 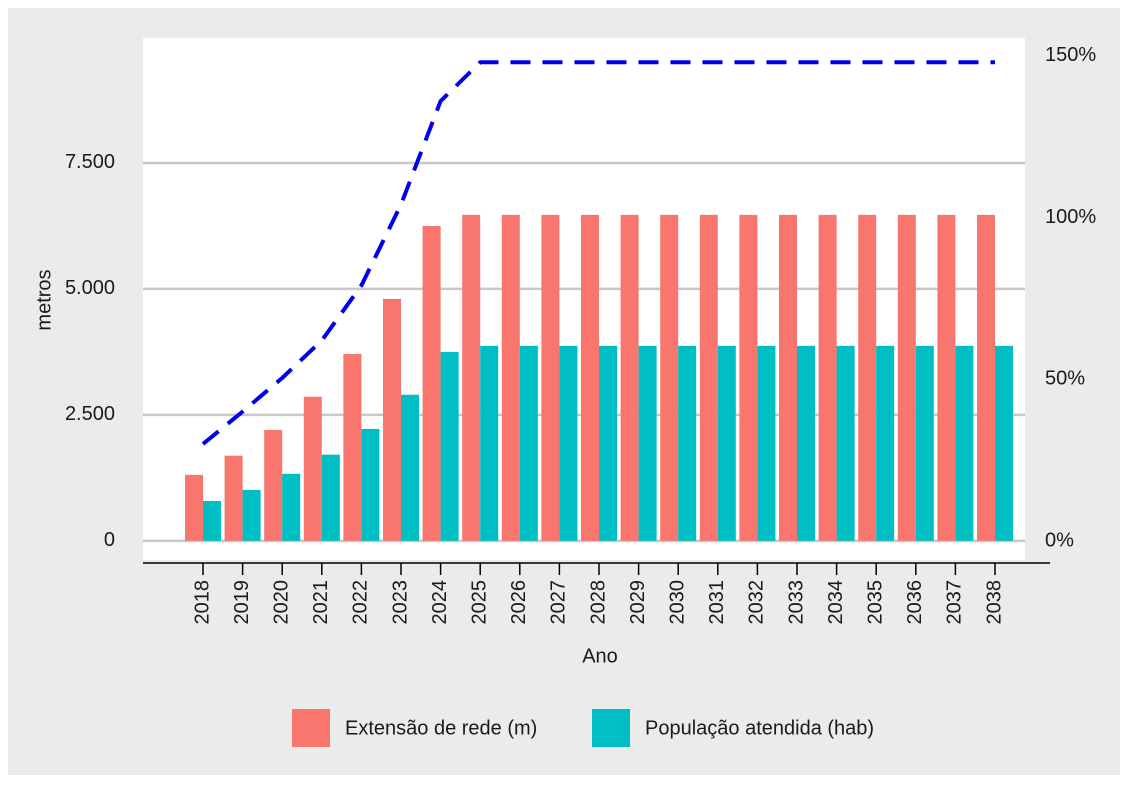 I want to click on x-tick-label: 2021, so click(x=321, y=602).